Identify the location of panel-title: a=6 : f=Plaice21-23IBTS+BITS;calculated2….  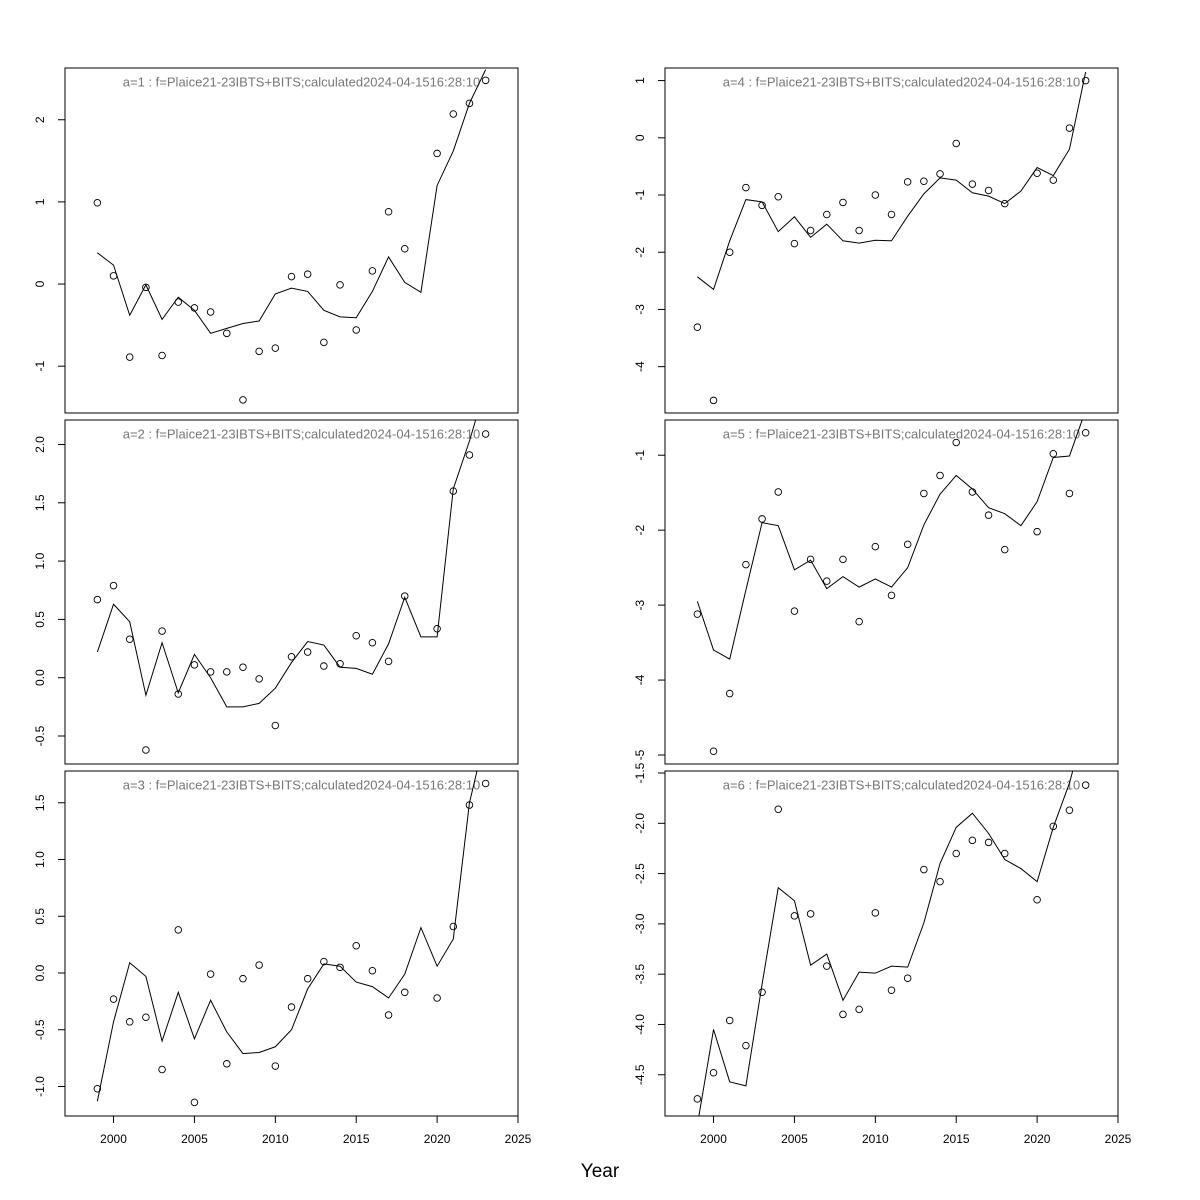
(901, 784).